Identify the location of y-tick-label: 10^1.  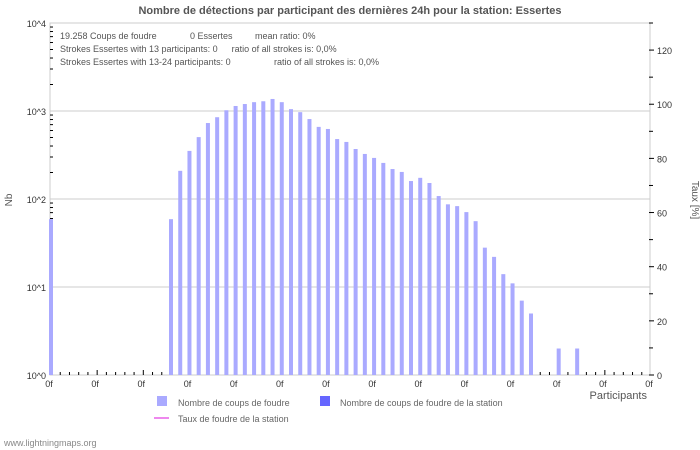
(36, 288).